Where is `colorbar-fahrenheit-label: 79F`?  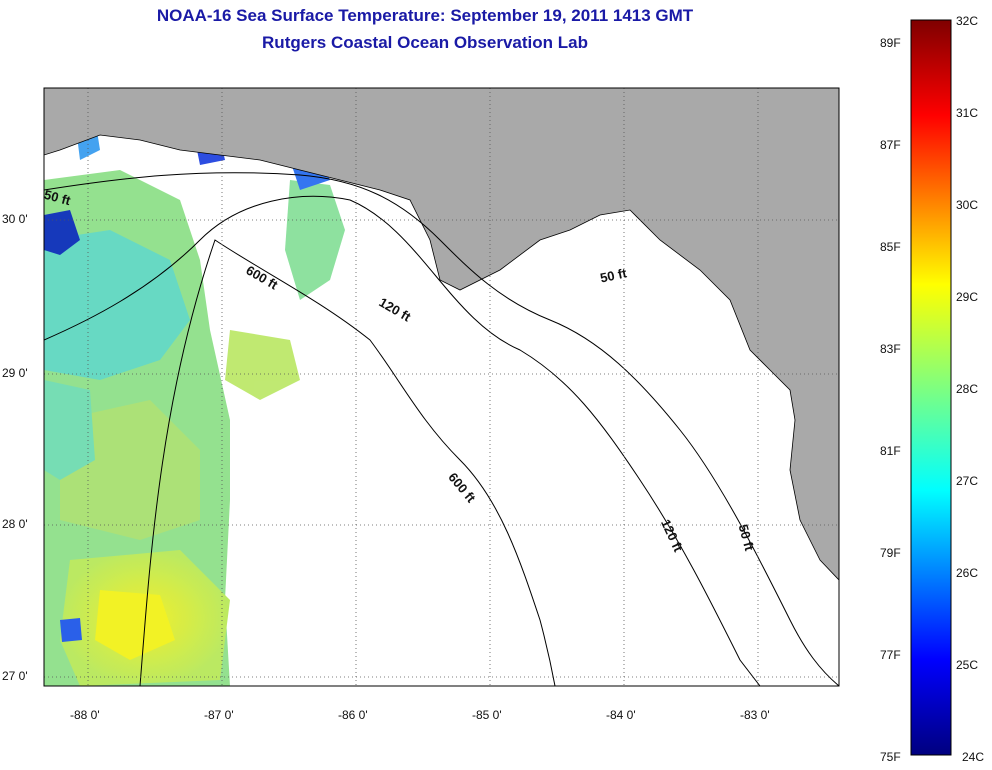 colorbar-fahrenheit-label: 79F is located at coordinates (890, 553).